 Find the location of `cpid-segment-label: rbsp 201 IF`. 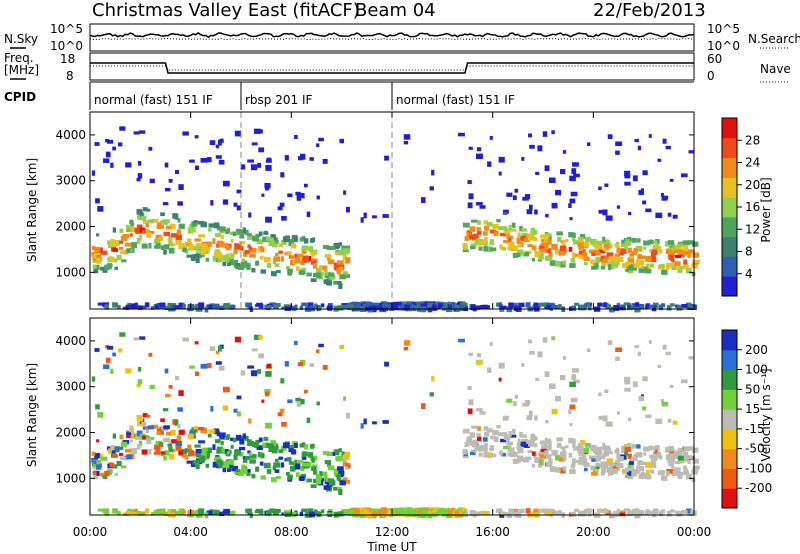

cpid-segment-label: rbsp 201 IF is located at coordinates (278, 100).